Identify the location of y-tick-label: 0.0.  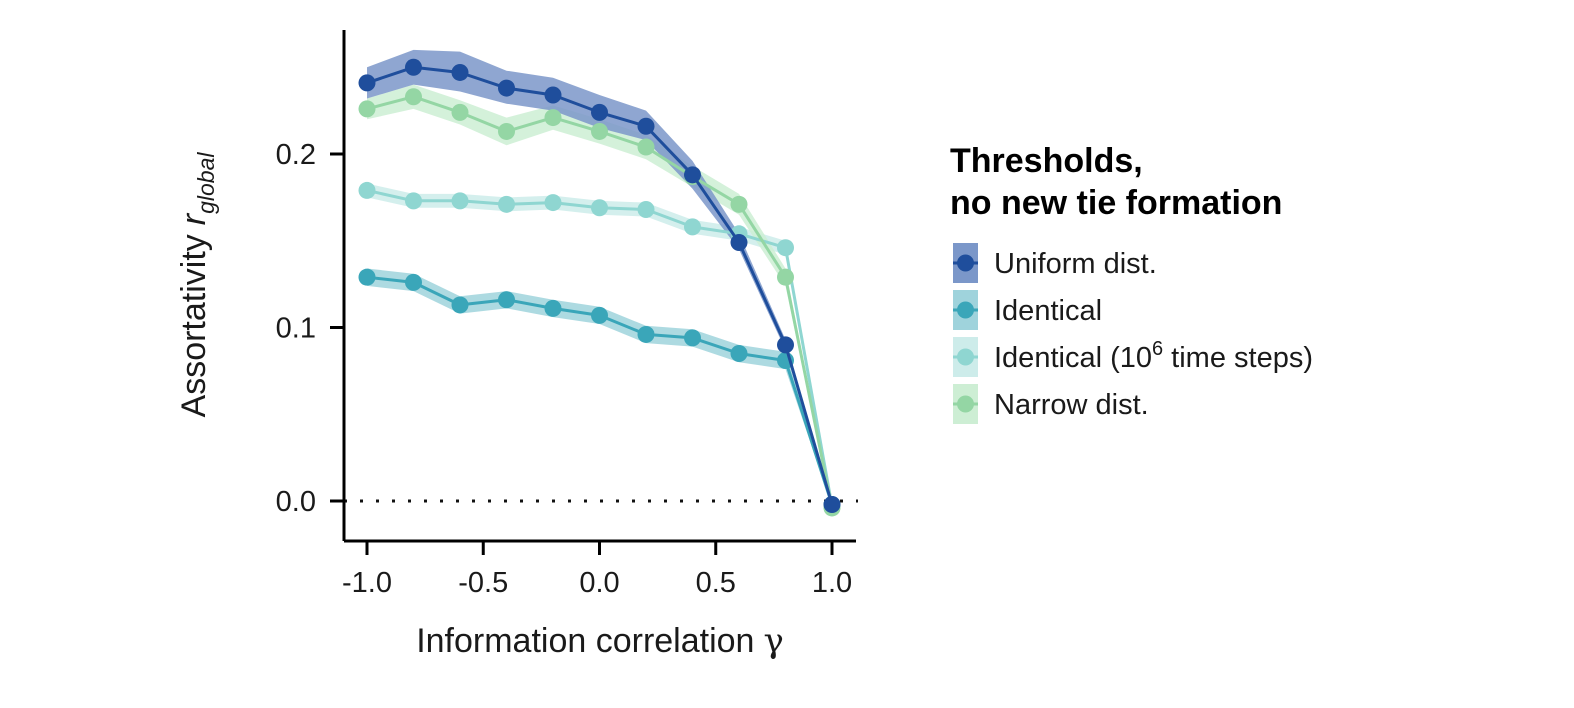
(296, 502).